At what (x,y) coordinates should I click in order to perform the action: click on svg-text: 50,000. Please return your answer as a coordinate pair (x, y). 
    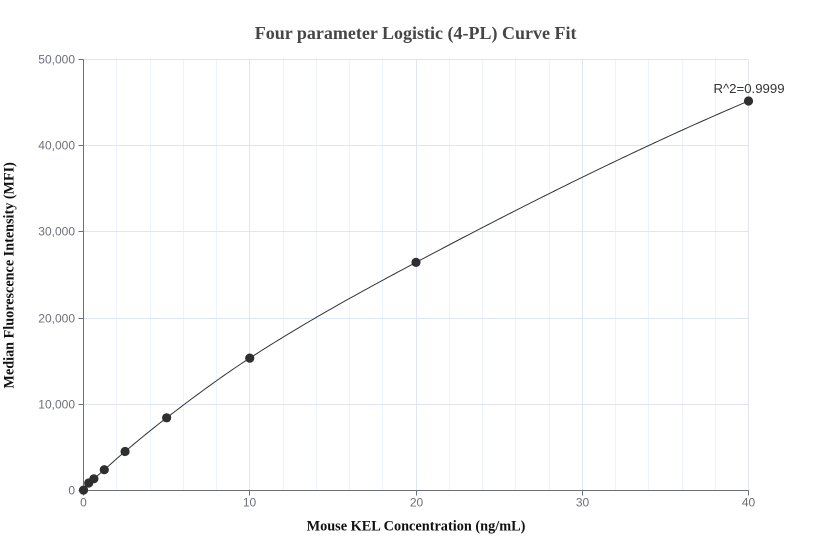
    Looking at the image, I should click on (56, 60).